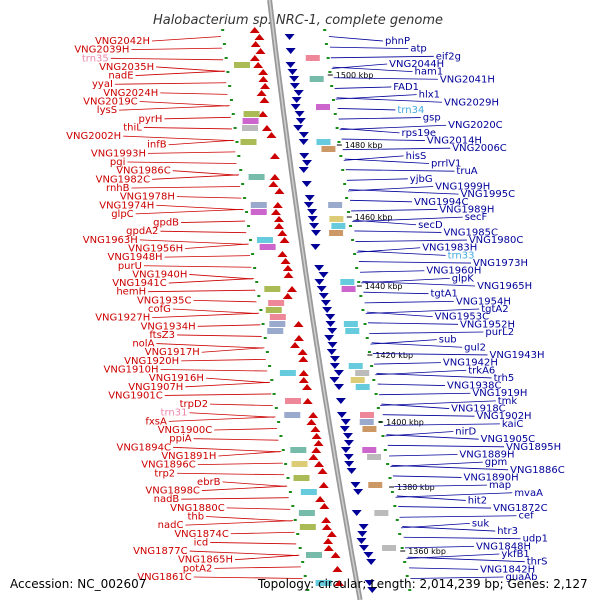 This screenshot has width=600, height=600. What do you see at coordinates (95, 58) in the screenshot?
I see `forward-gene-label: trn35` at bounding box center [95, 58].